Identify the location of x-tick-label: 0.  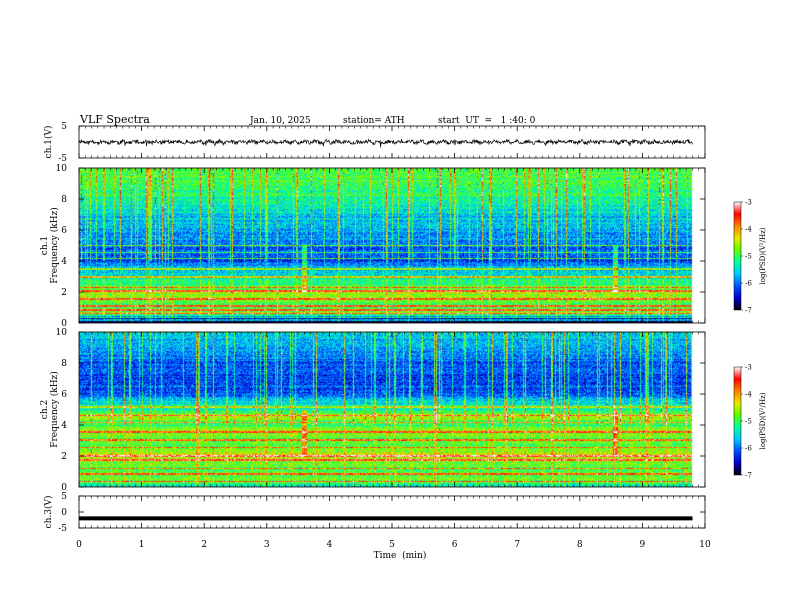
(79, 545).